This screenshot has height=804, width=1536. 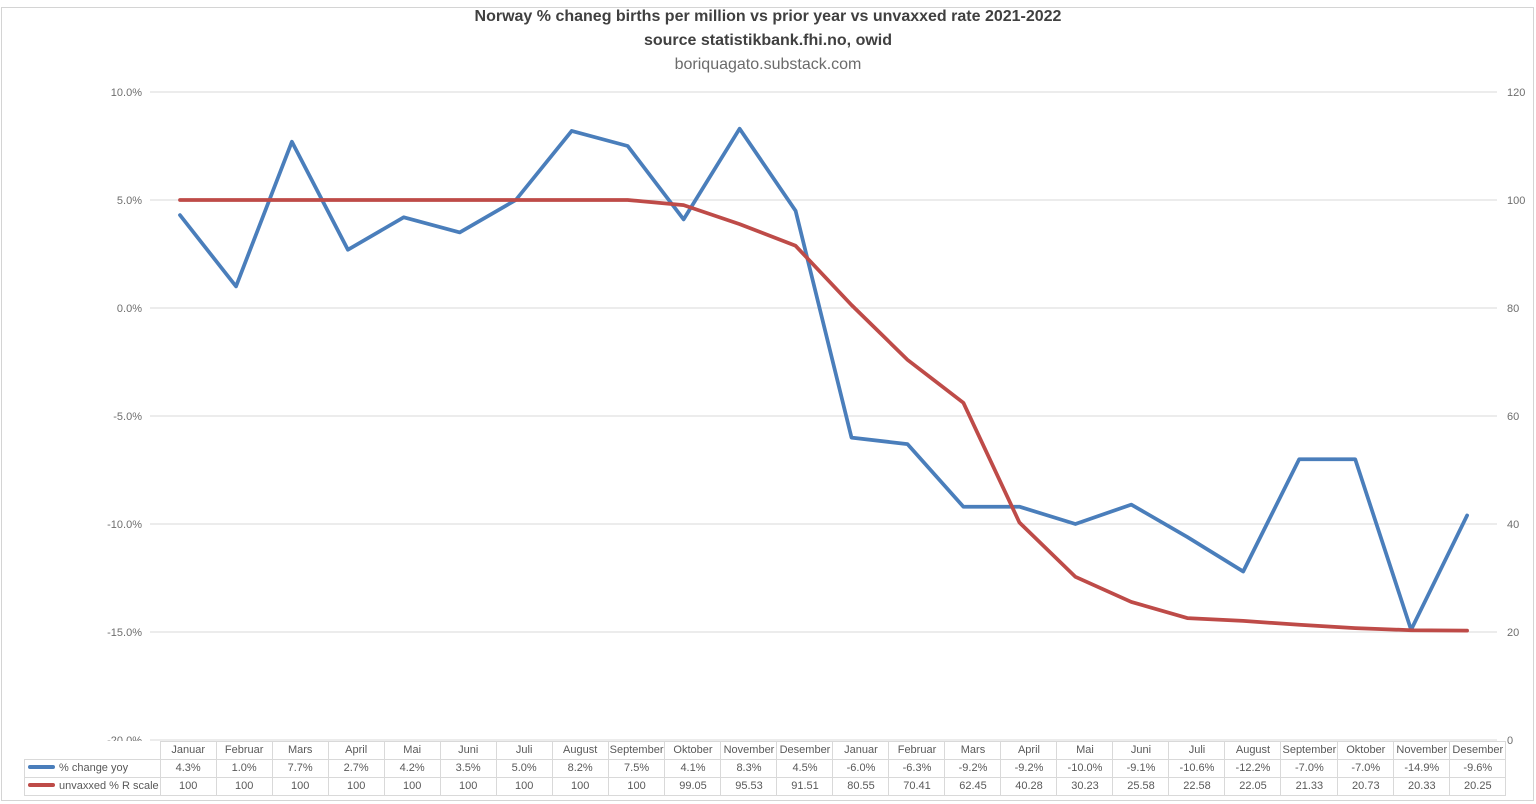 I want to click on value-cell: 20.33, so click(x=1422, y=786).